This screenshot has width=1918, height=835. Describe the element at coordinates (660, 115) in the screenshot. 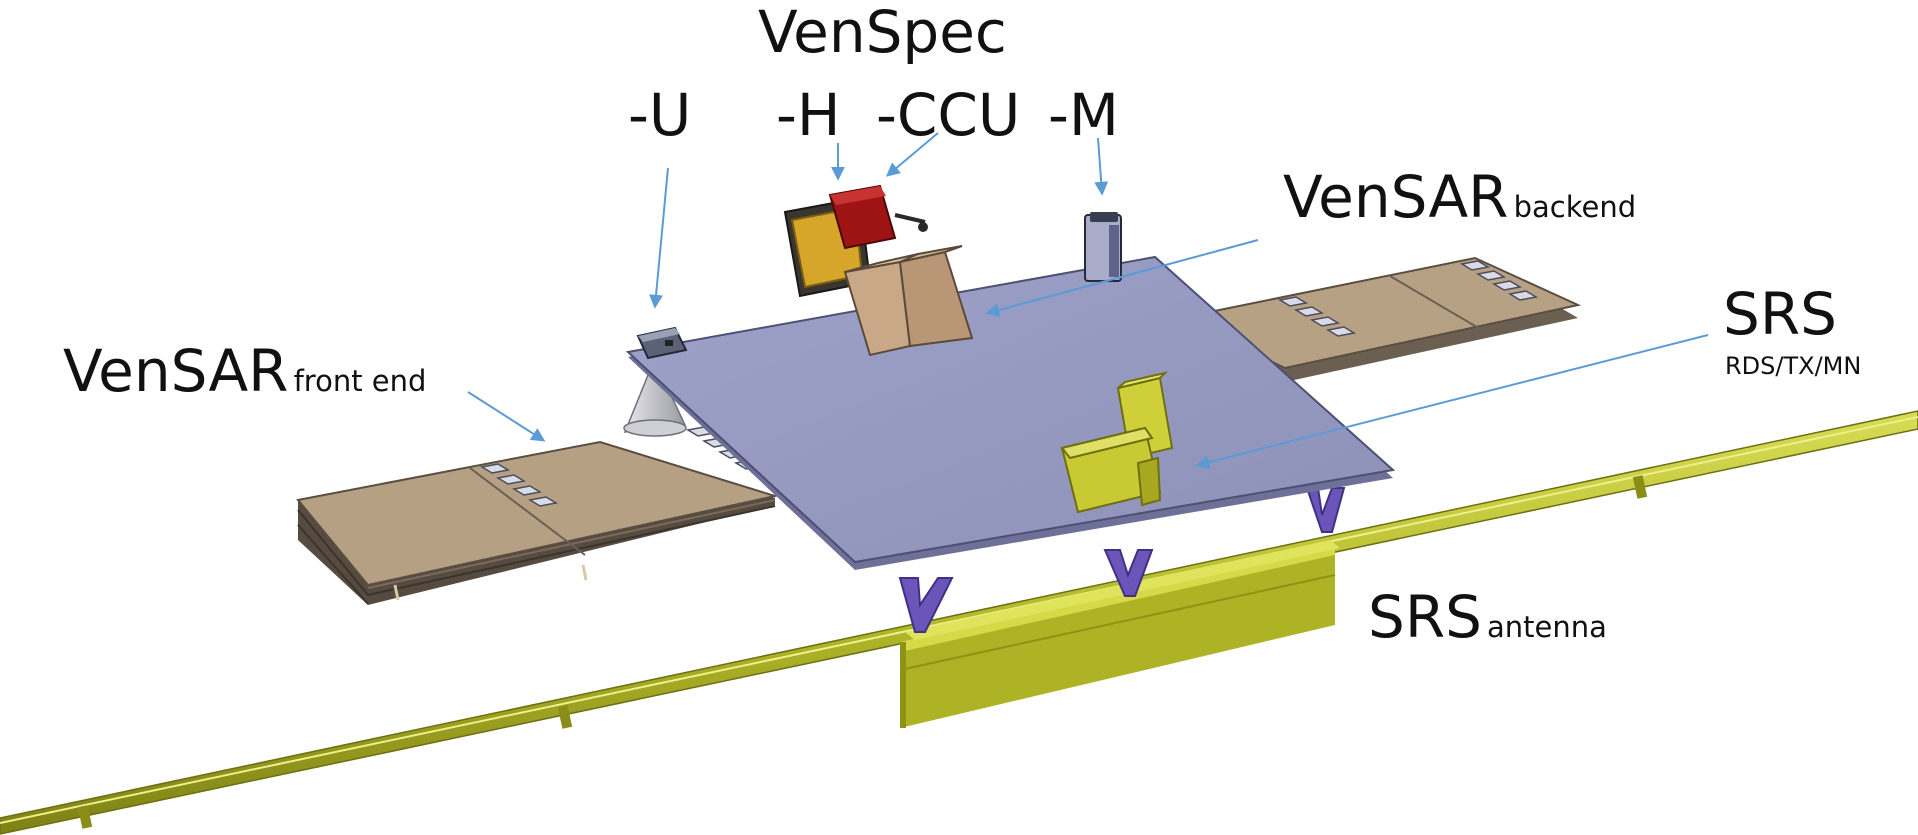

I see `label-venspec-u: -U` at that location.